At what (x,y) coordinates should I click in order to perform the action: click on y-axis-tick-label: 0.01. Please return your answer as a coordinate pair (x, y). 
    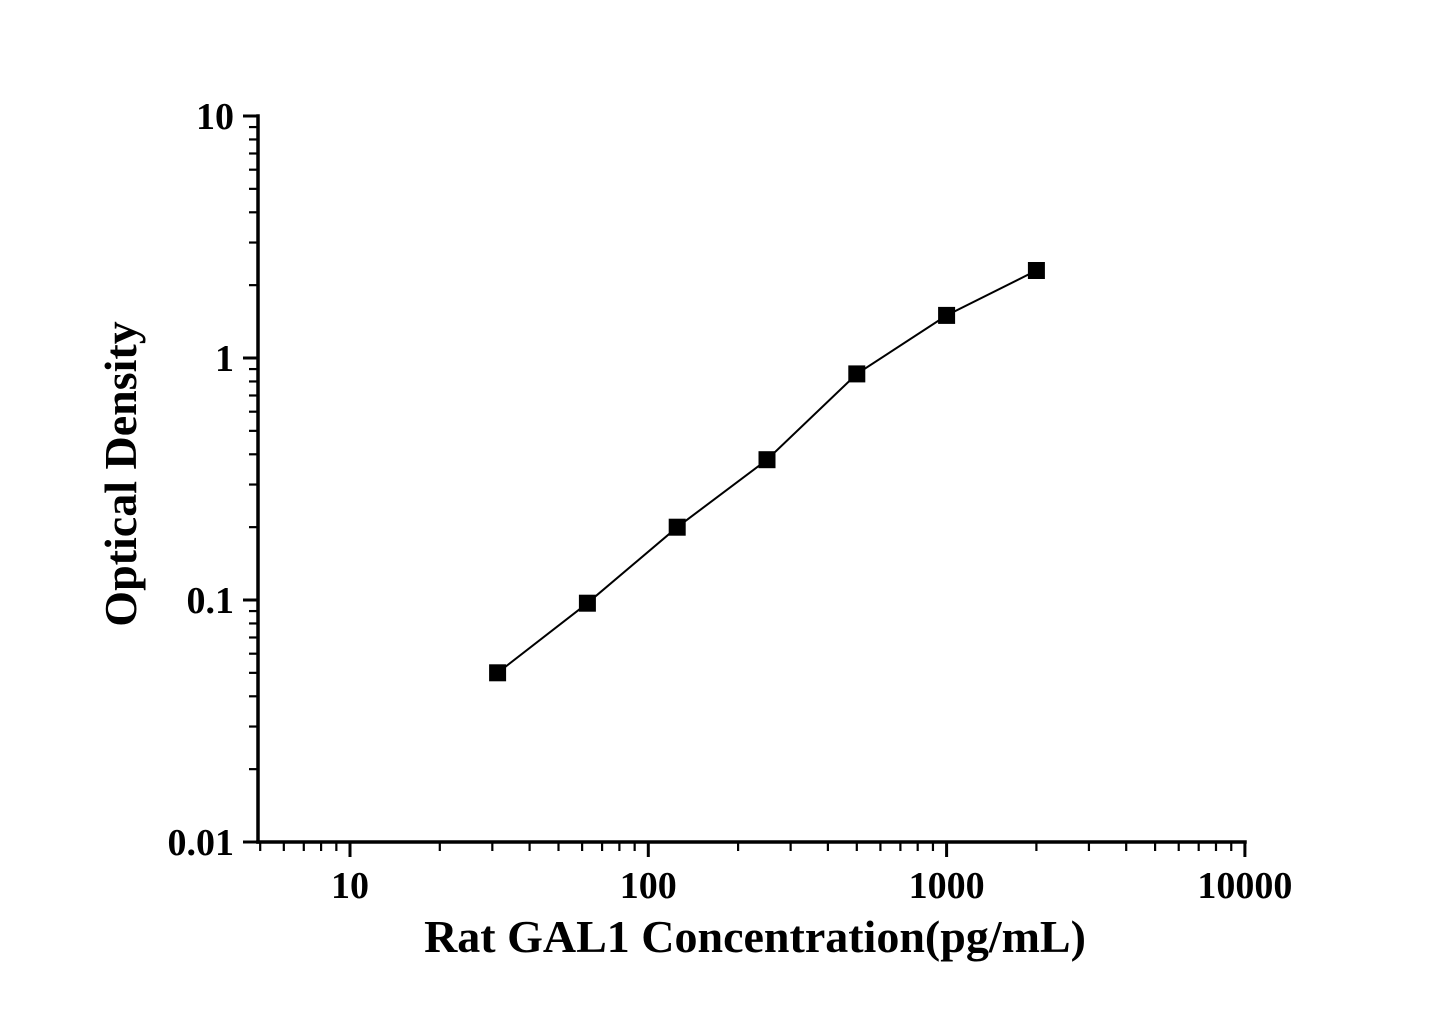
    Looking at the image, I should click on (201, 843).